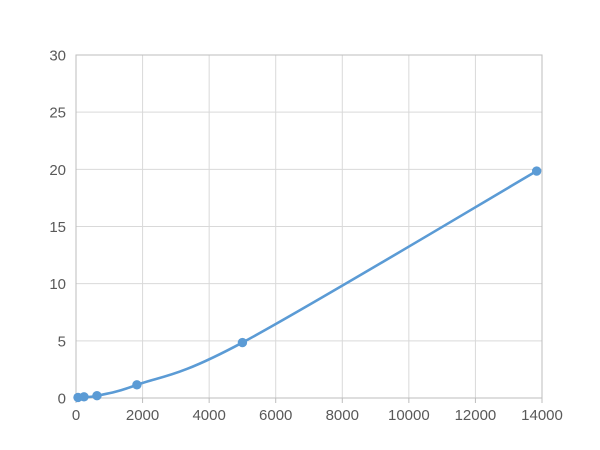  I want to click on y-tick-label: 0, so click(62, 399).